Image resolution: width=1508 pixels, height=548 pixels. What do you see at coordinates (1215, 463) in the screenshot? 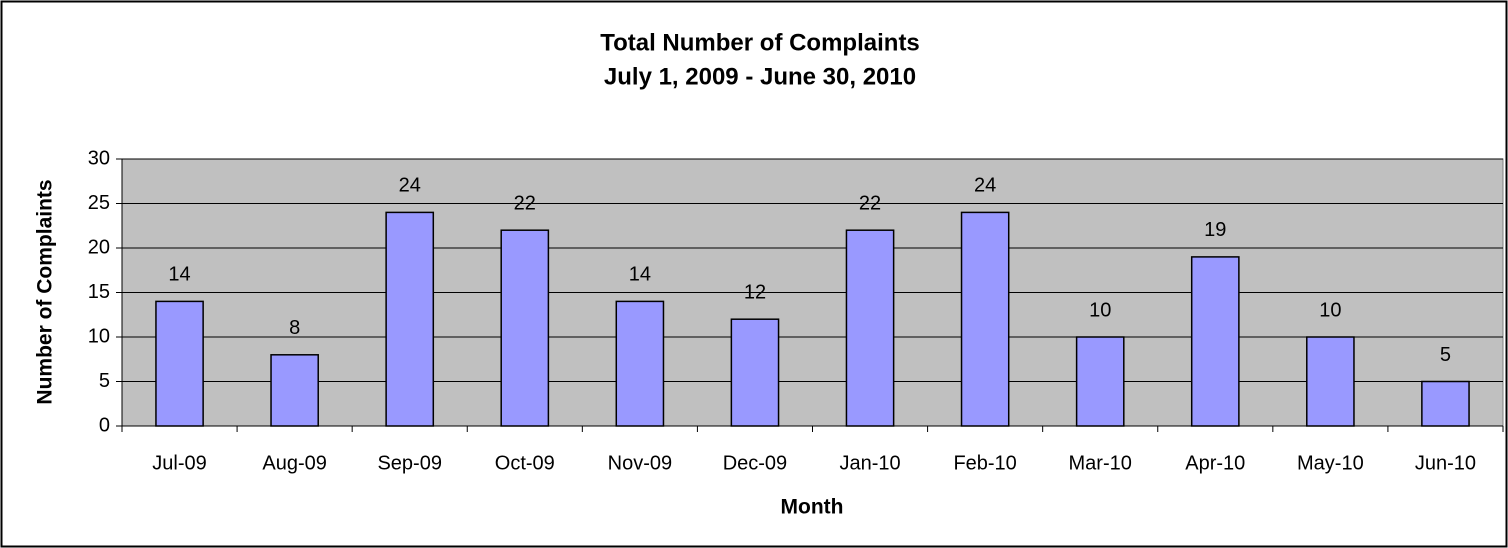
I see `x-tick-label: Apr-10` at bounding box center [1215, 463].